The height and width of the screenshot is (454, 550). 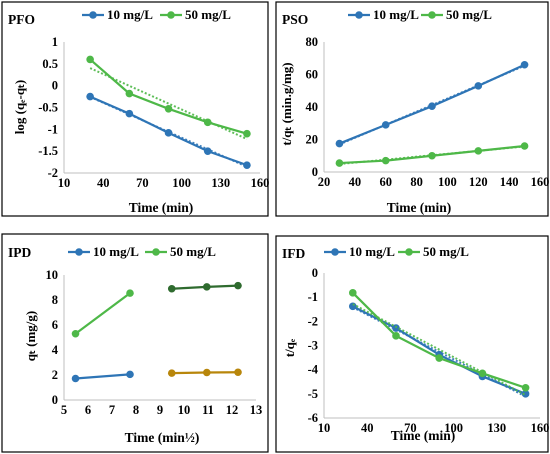 What do you see at coordinates (416, 182) in the screenshot?
I see `panel-pso-x-tick-label: 80` at bounding box center [416, 182].